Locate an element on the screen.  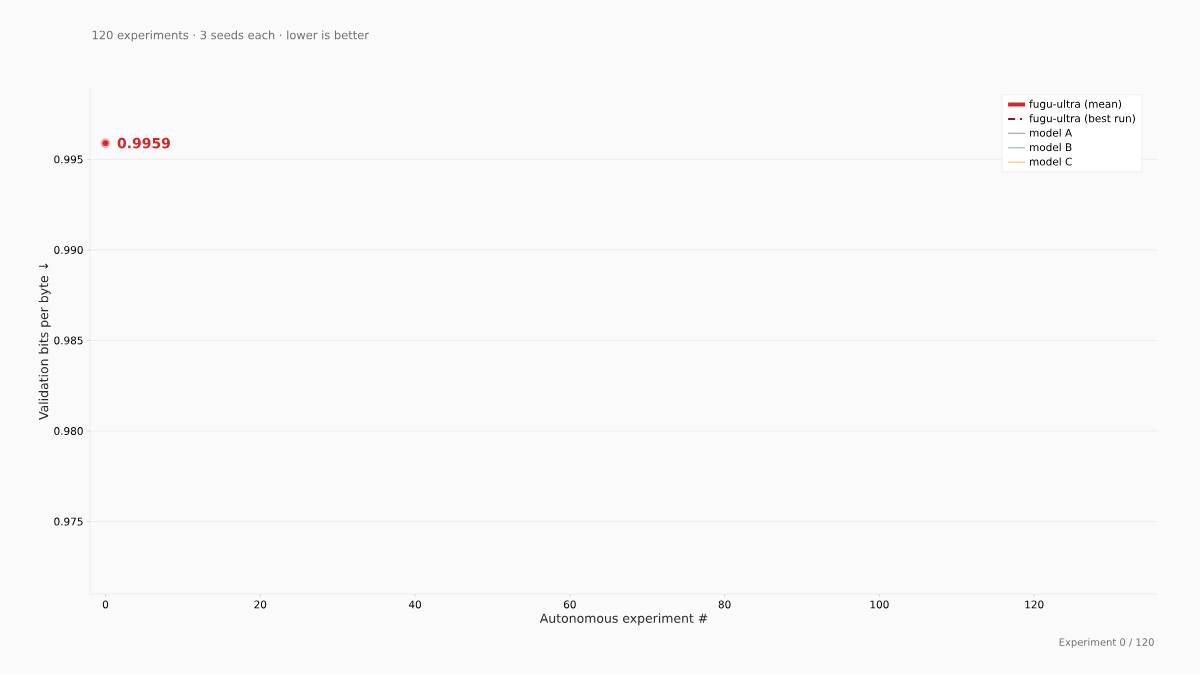
x-tick-label: 0 is located at coordinates (105, 604).